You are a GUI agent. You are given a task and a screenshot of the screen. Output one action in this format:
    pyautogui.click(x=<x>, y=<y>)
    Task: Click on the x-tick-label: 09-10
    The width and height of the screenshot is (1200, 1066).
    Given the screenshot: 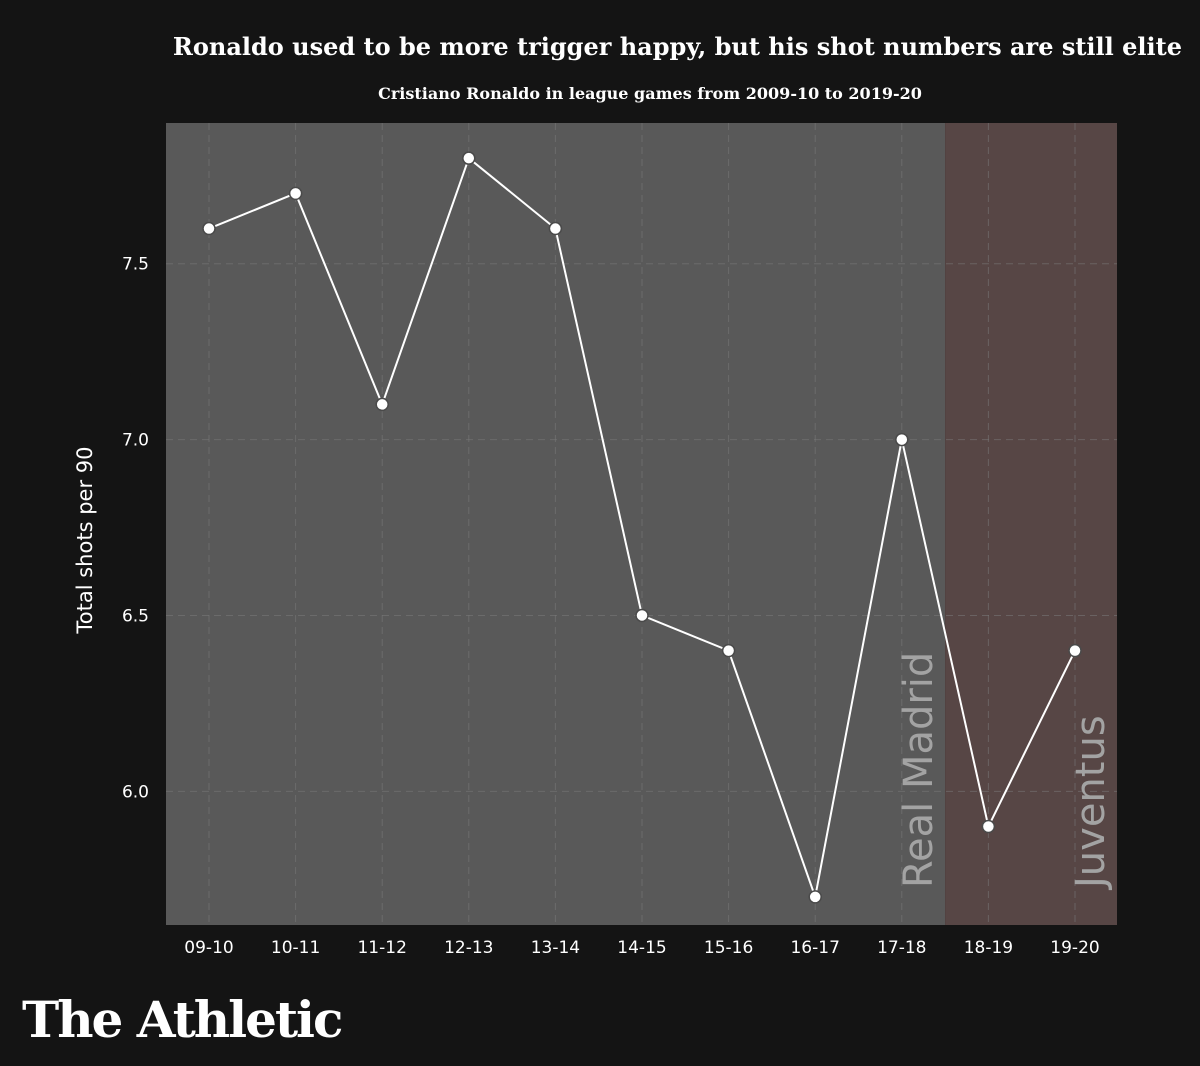 What is the action you would take?
    pyautogui.click(x=208, y=948)
    